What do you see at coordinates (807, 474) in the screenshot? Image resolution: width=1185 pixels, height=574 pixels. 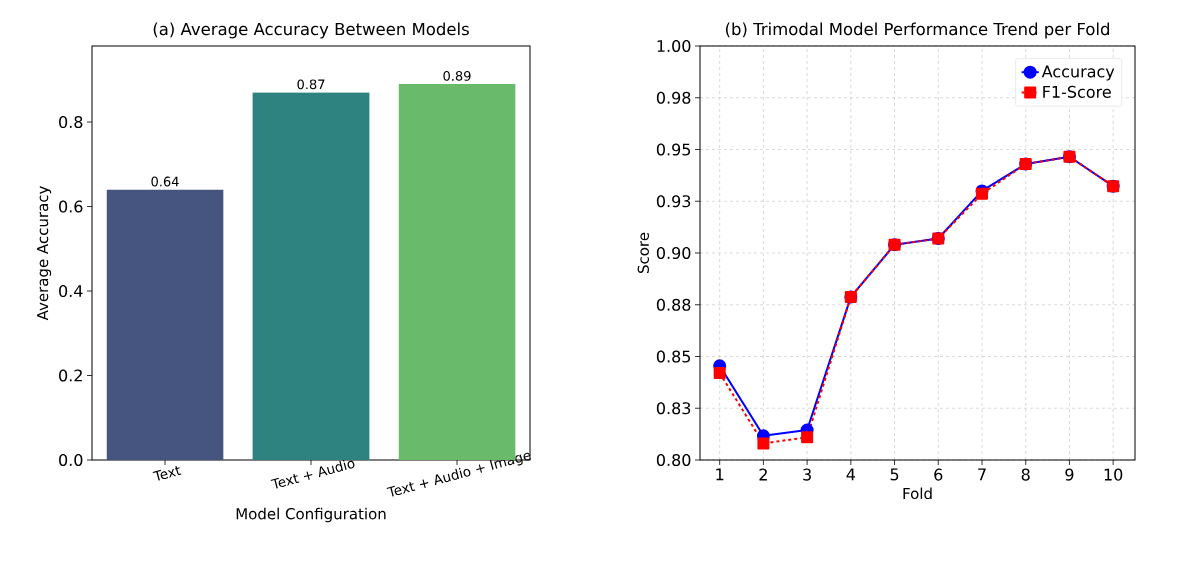 I see `x-tick-label: 3` at bounding box center [807, 474].